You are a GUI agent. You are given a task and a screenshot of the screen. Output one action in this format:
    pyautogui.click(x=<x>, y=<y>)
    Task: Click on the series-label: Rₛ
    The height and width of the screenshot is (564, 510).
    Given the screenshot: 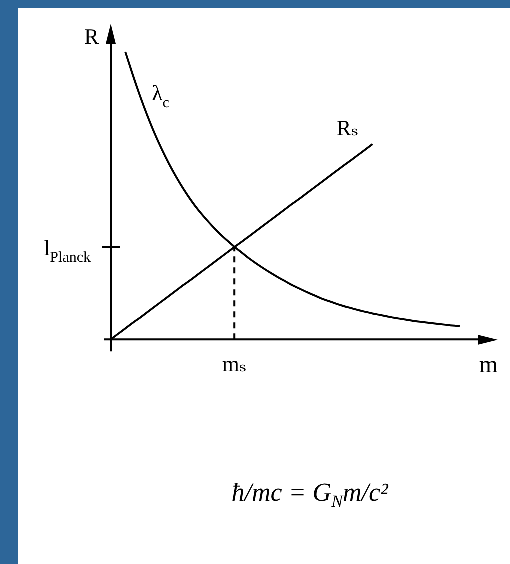 What is the action you would take?
    pyautogui.click(x=347, y=127)
    